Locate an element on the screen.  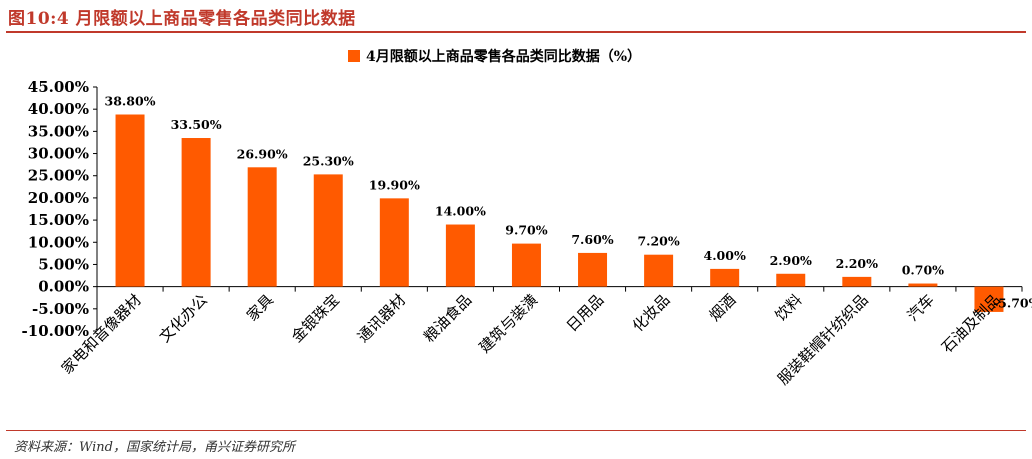
data-label: 2.20% is located at coordinates (857, 263).